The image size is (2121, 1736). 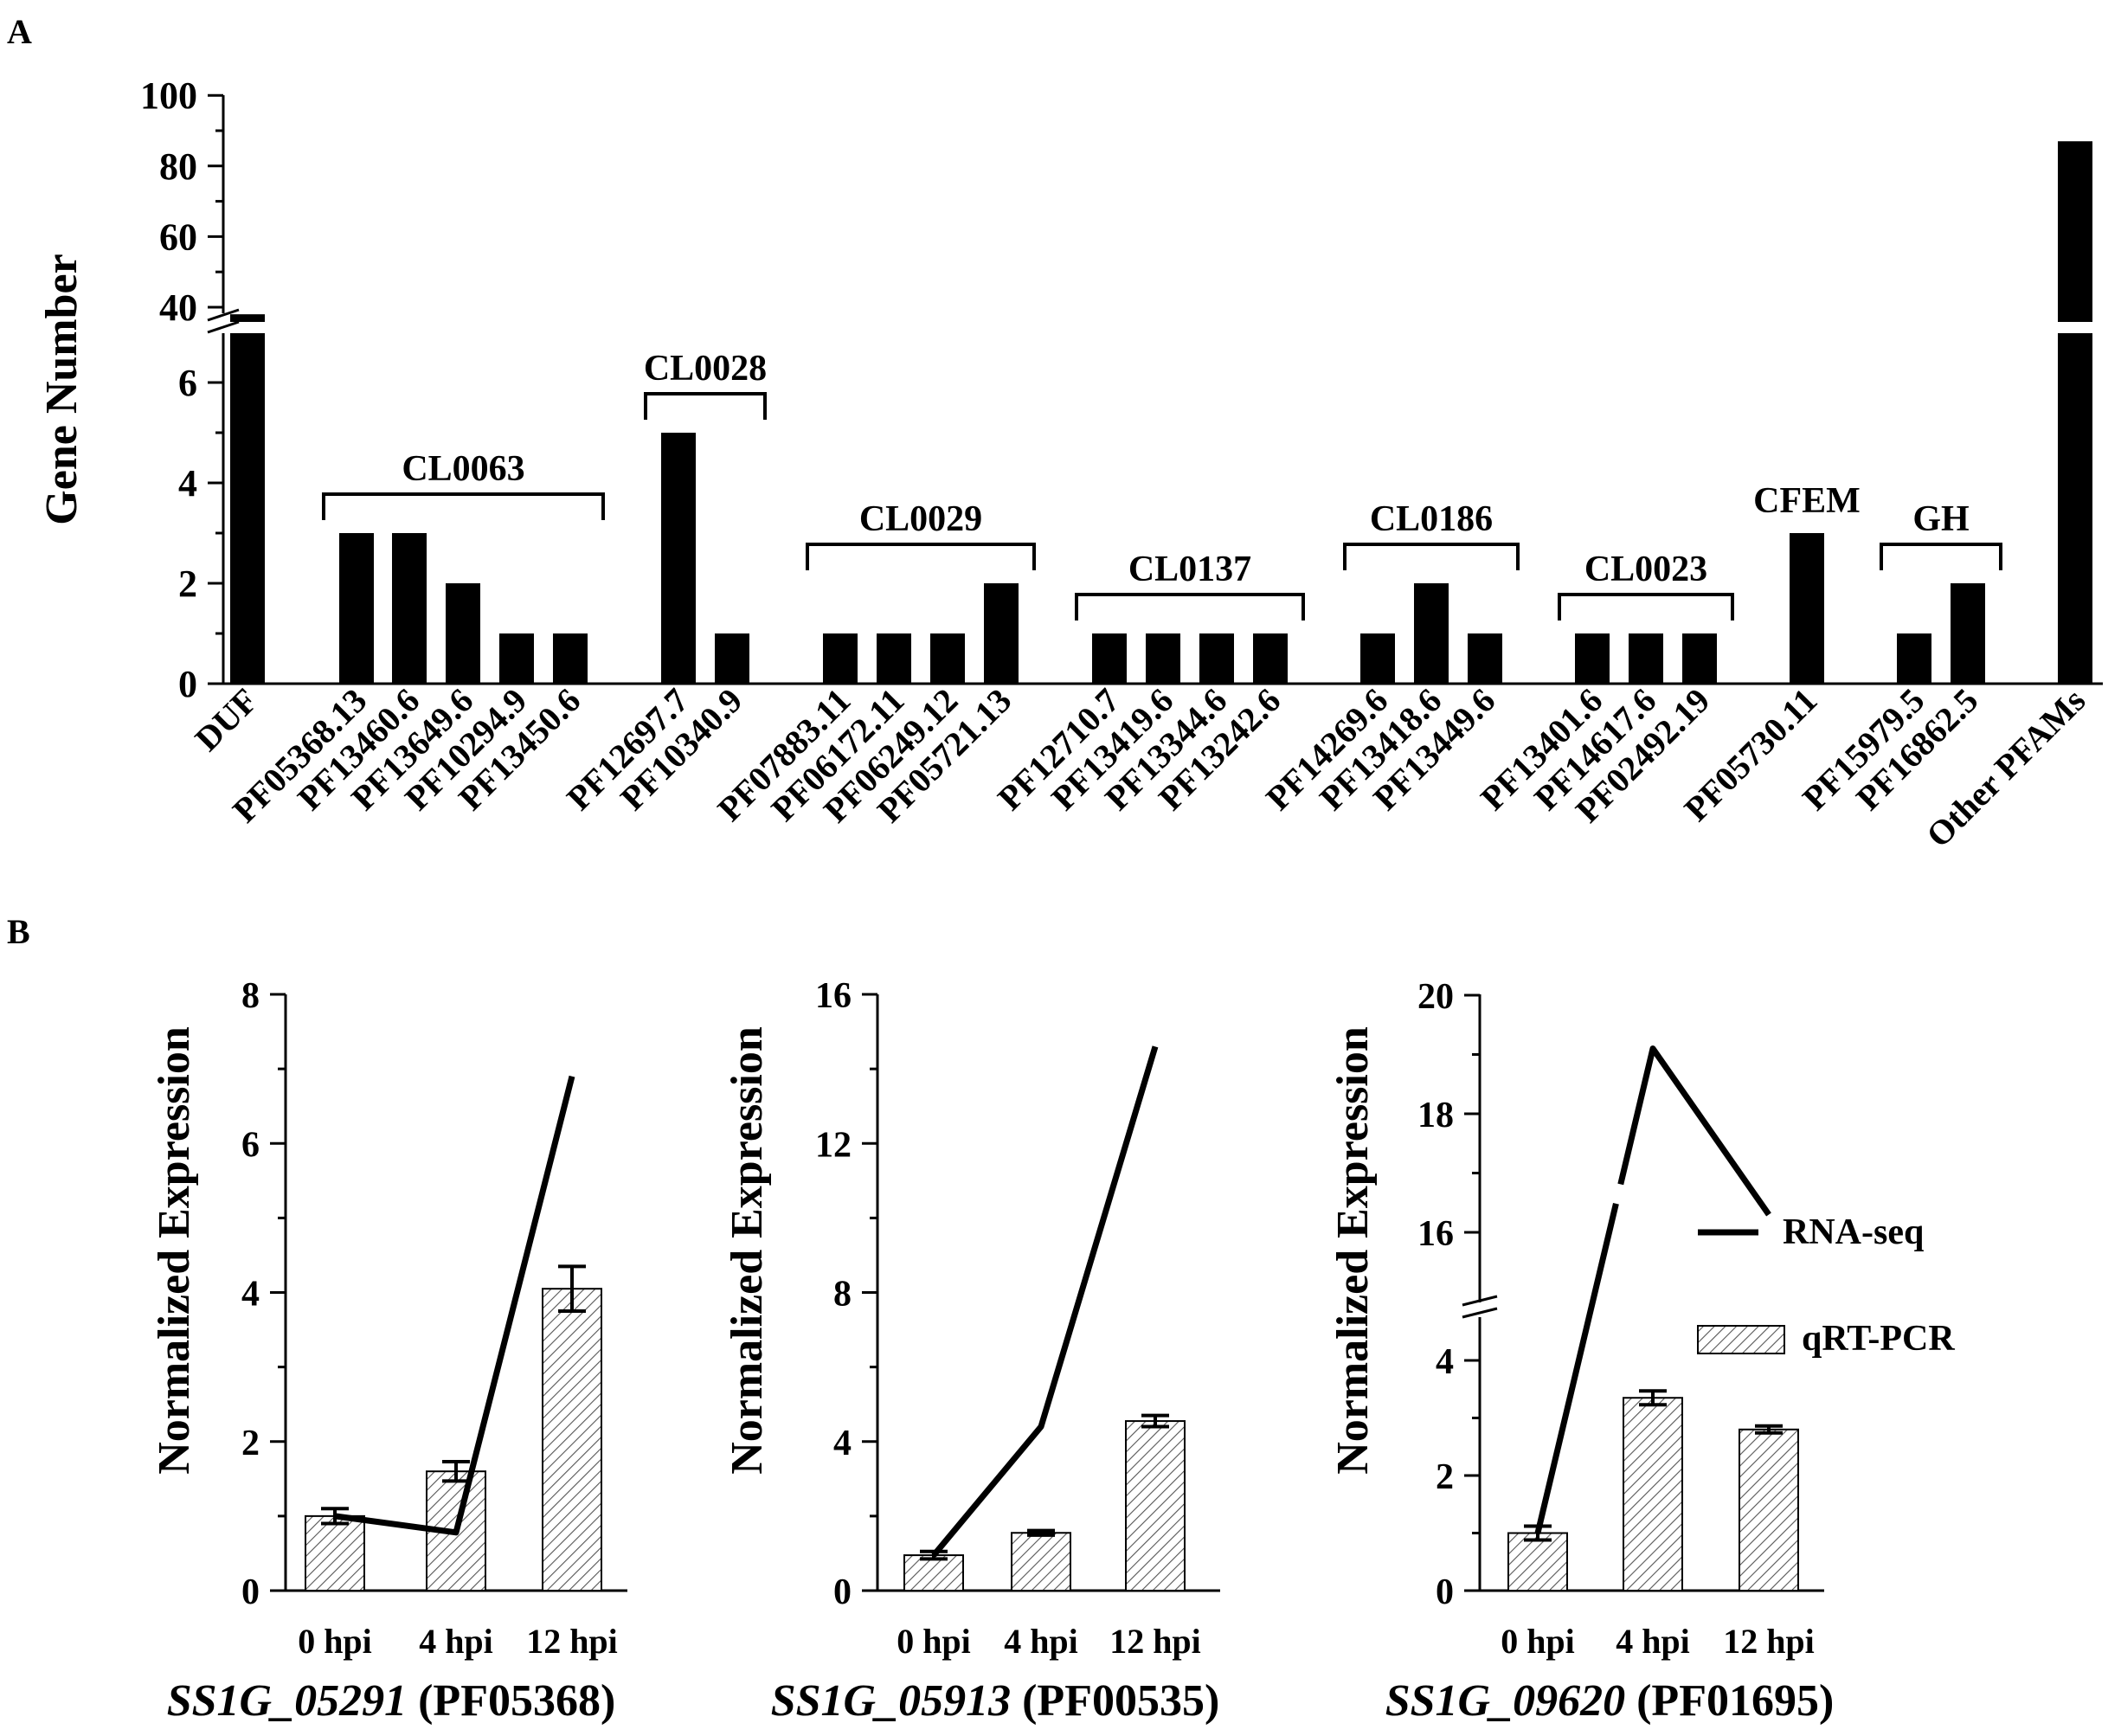 I want to click on panel-a-y-tick-label: 0, so click(x=188, y=684).